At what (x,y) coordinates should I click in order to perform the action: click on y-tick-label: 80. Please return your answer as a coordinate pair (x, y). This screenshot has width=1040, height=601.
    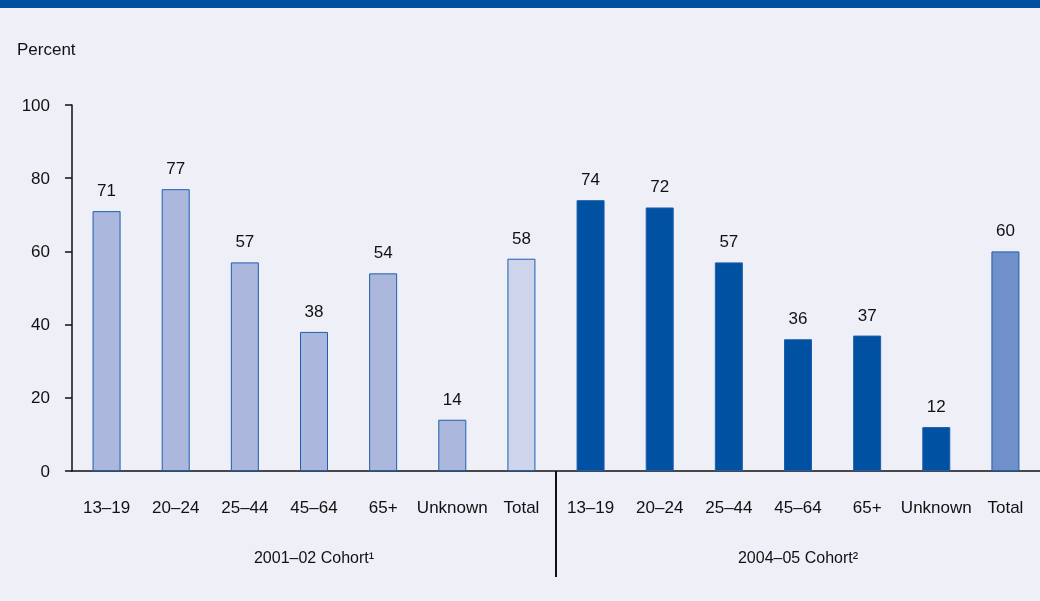
    Looking at the image, I should click on (40, 178).